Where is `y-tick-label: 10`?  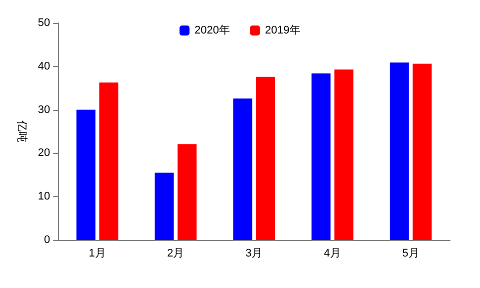
y-tick-label: 10 is located at coordinates (44, 196).